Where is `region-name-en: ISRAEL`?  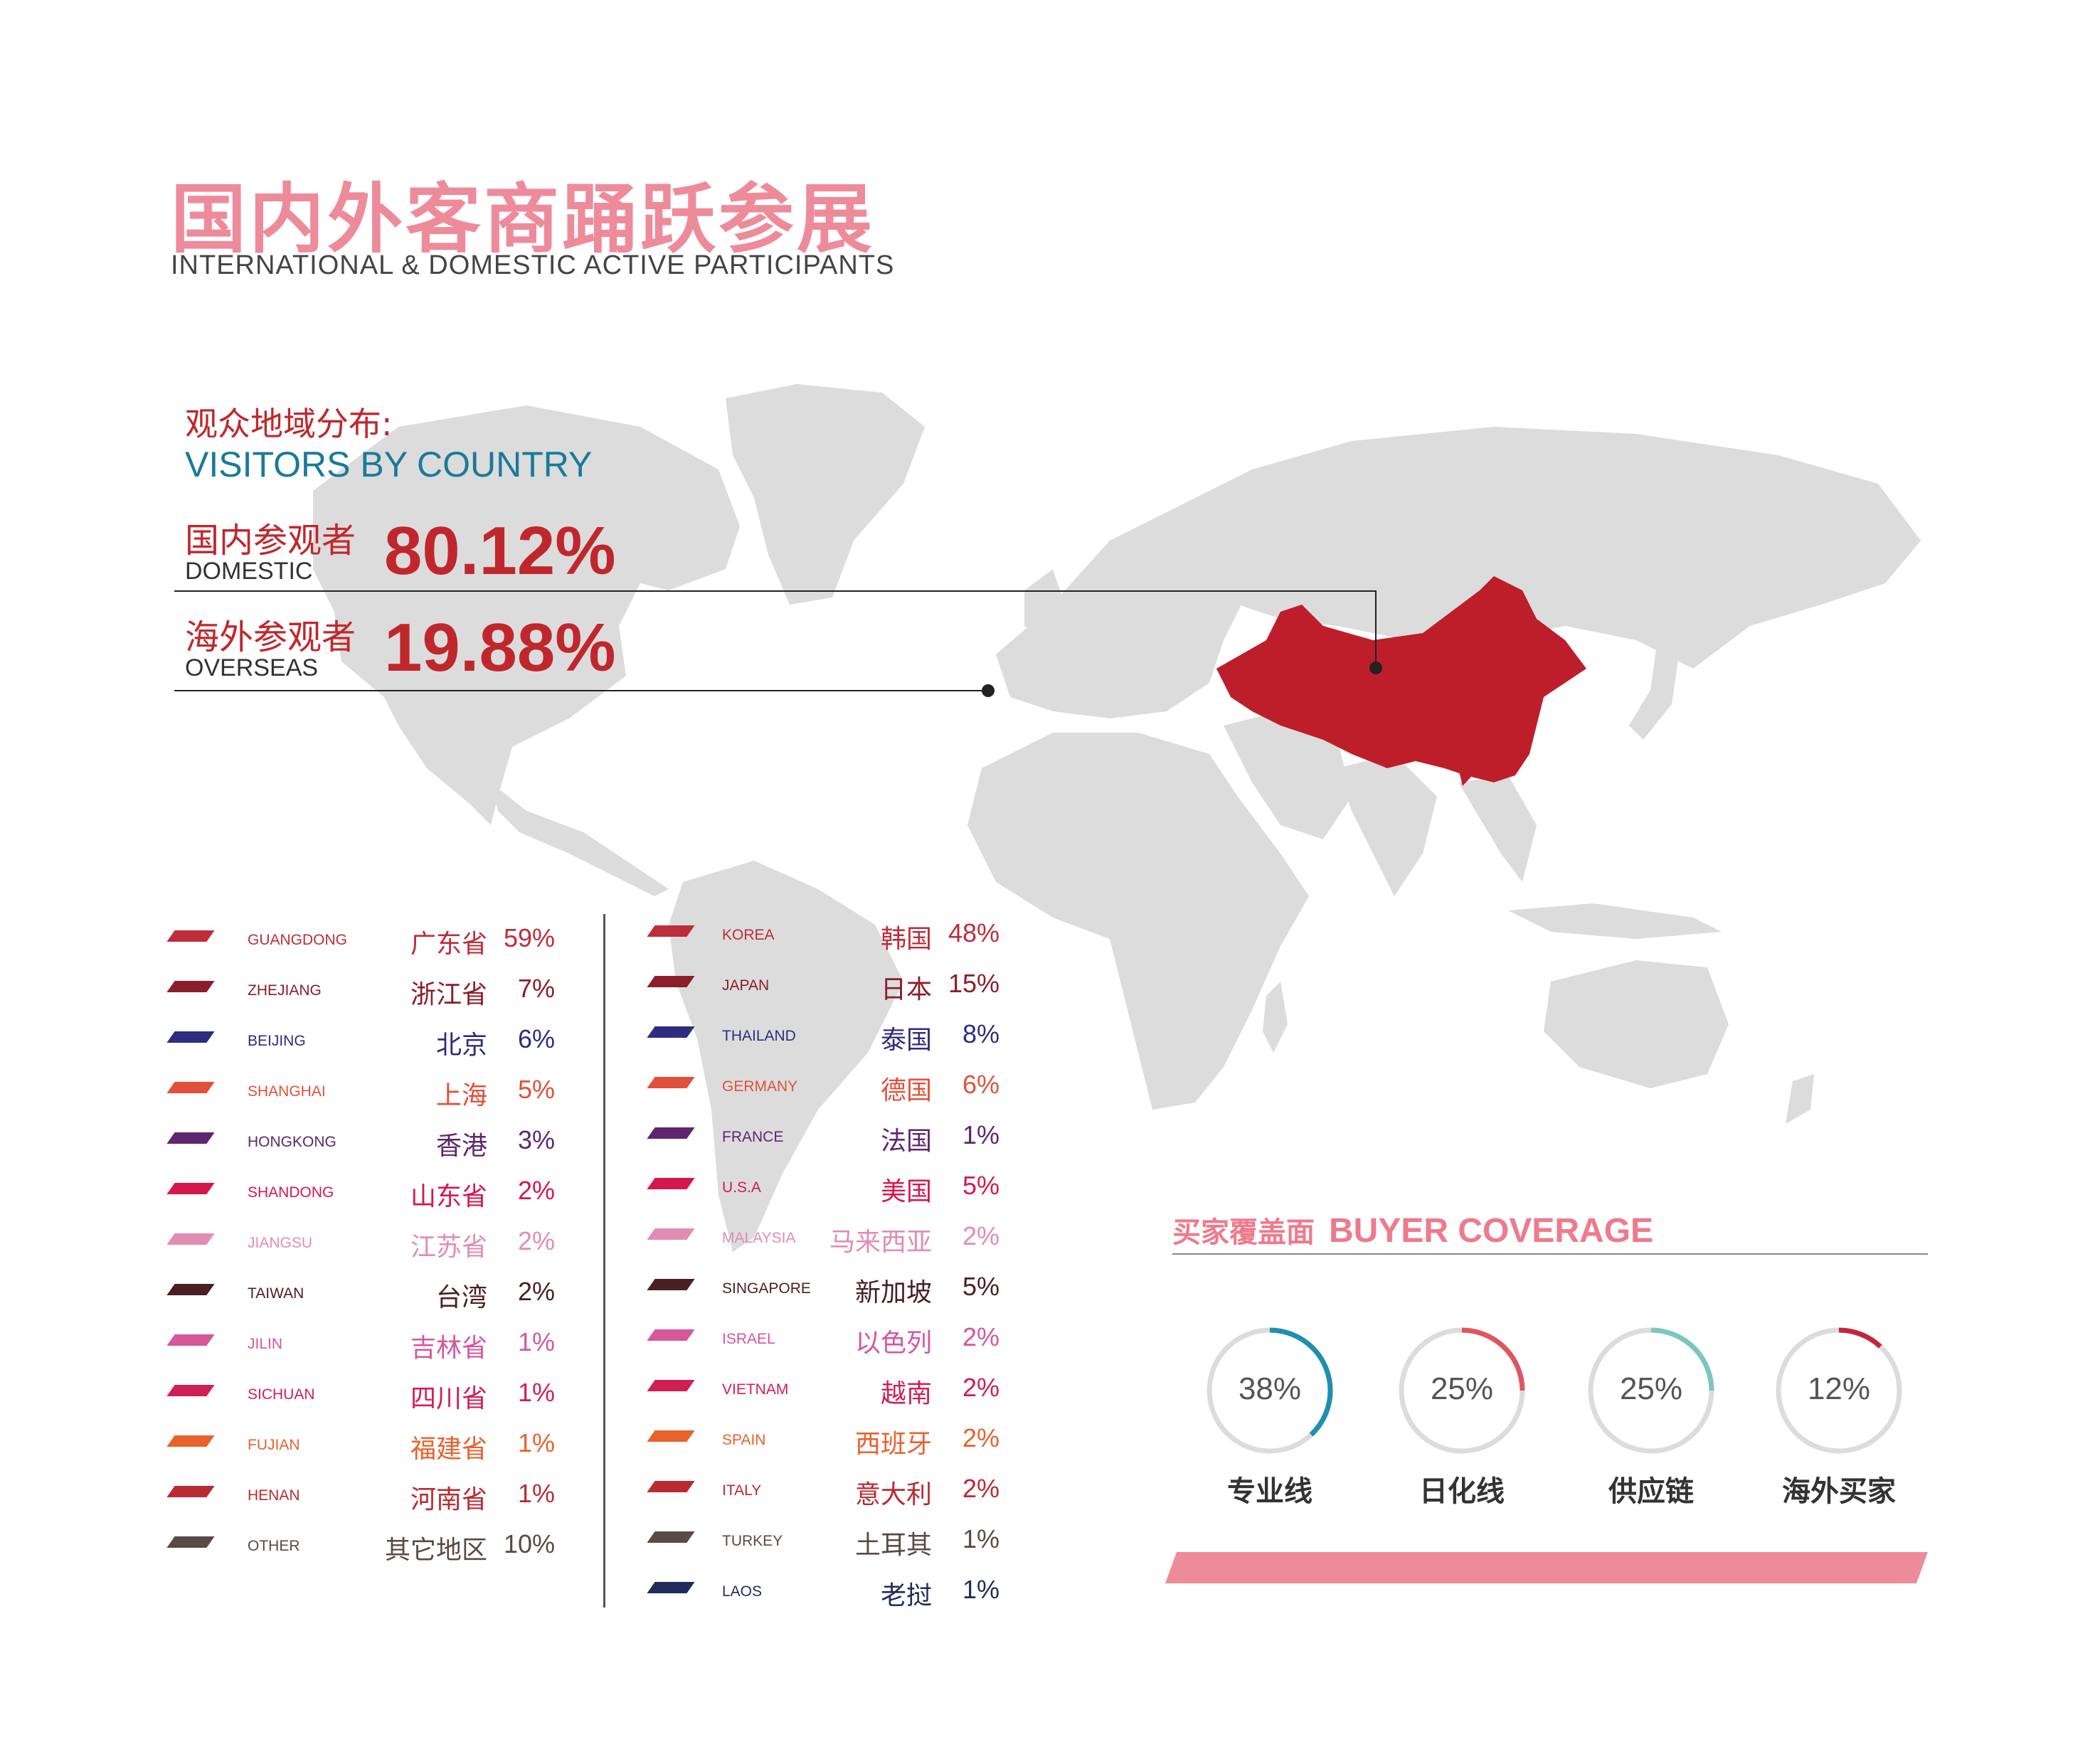
region-name-en: ISRAEL is located at coordinates (748, 1339).